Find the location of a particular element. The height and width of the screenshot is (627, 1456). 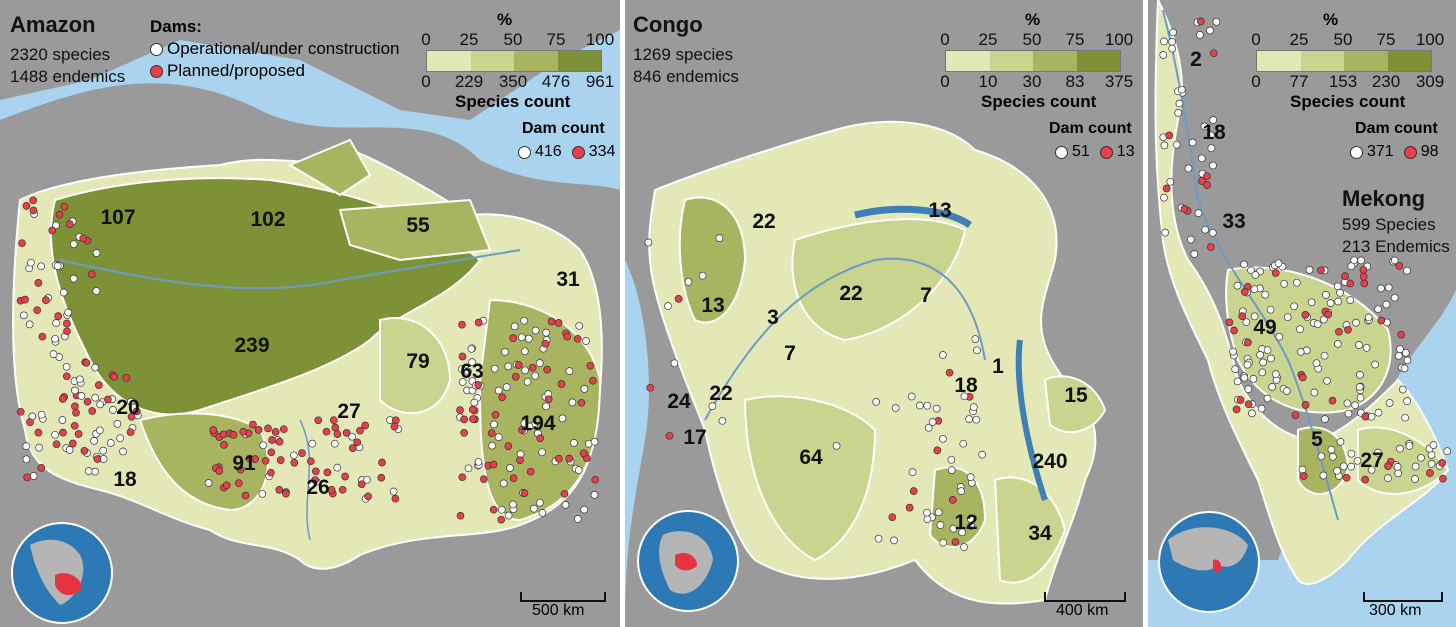

mekong-dam-counts: 371 98 is located at coordinates (1394, 152).